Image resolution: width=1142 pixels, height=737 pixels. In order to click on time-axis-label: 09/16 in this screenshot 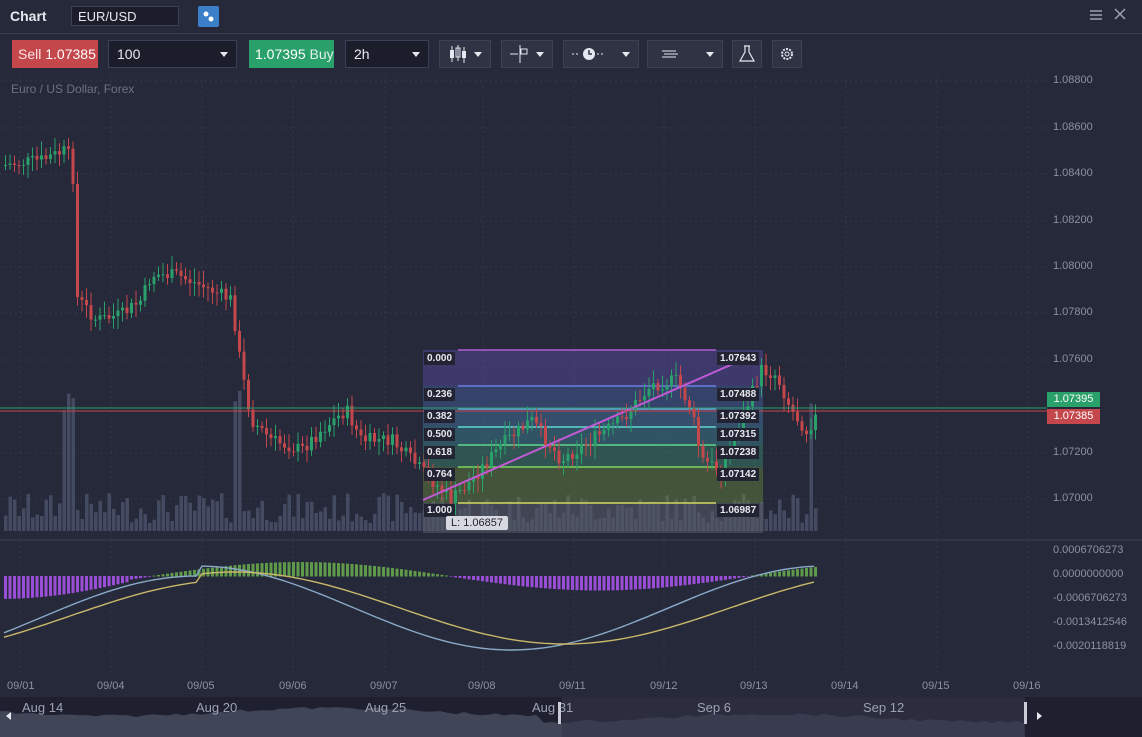, I will do `click(1027, 686)`.